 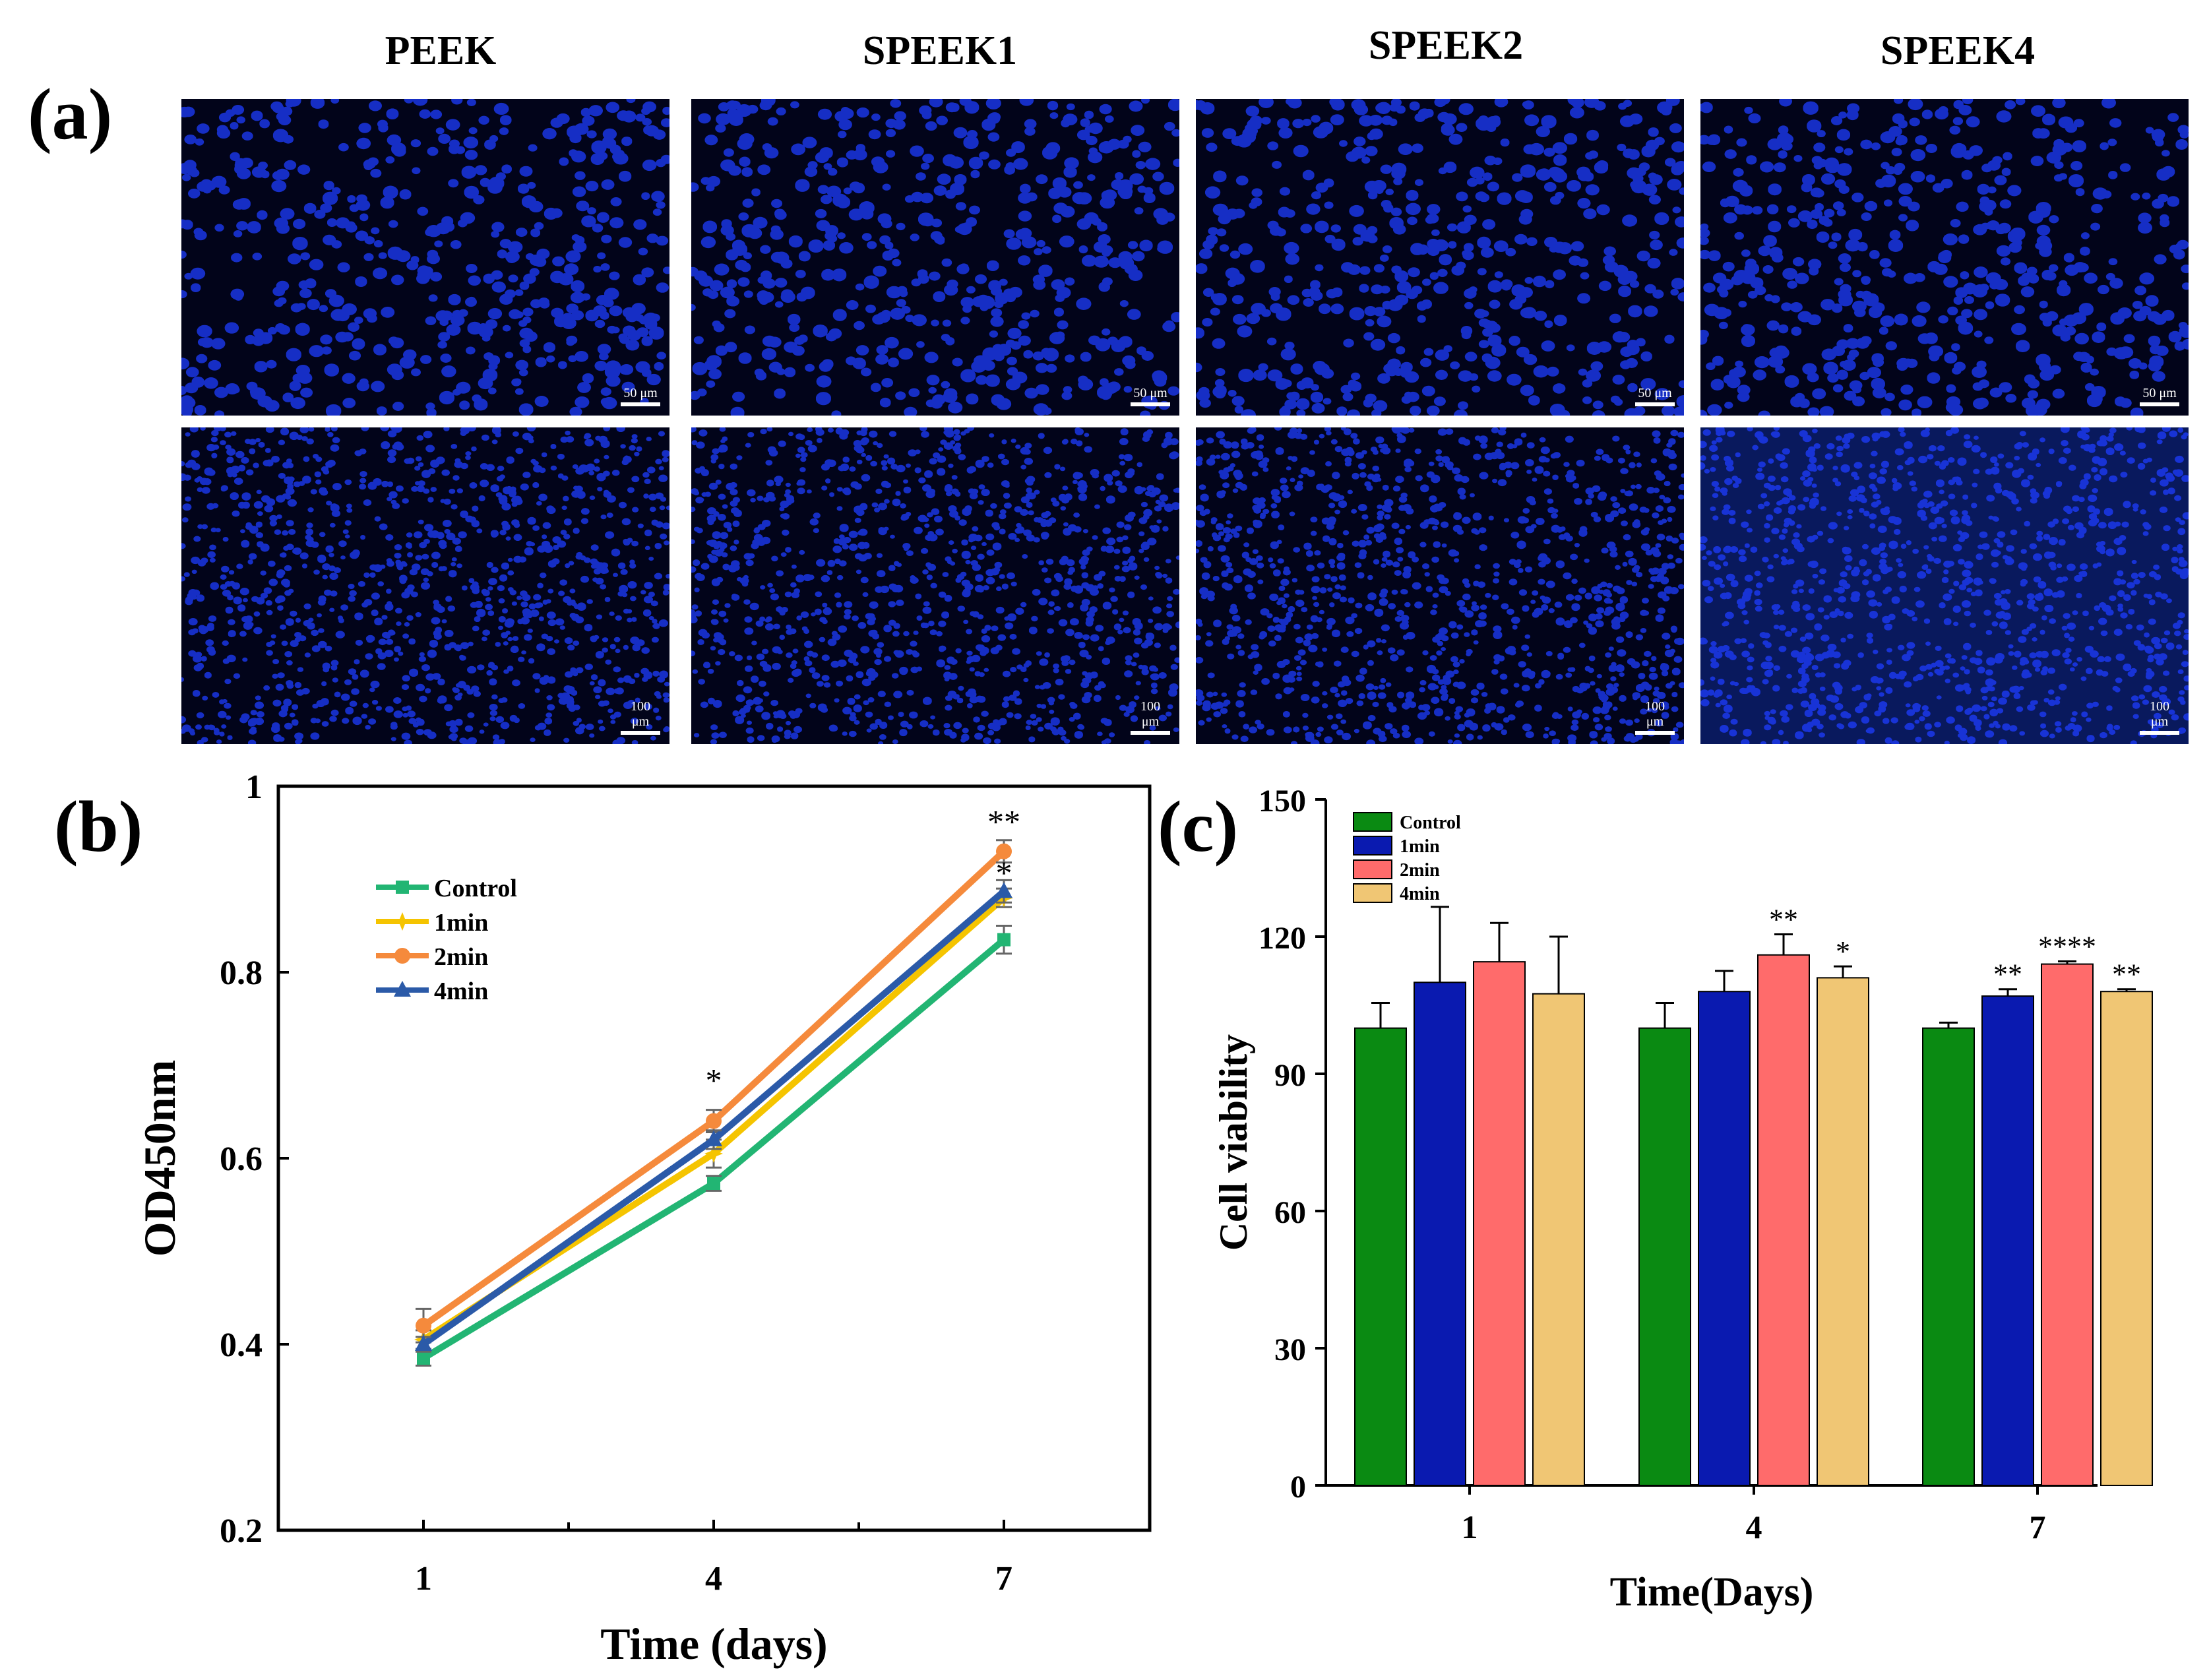 What do you see at coordinates (461, 992) in the screenshot?
I see `legend-label: 4min` at bounding box center [461, 992].